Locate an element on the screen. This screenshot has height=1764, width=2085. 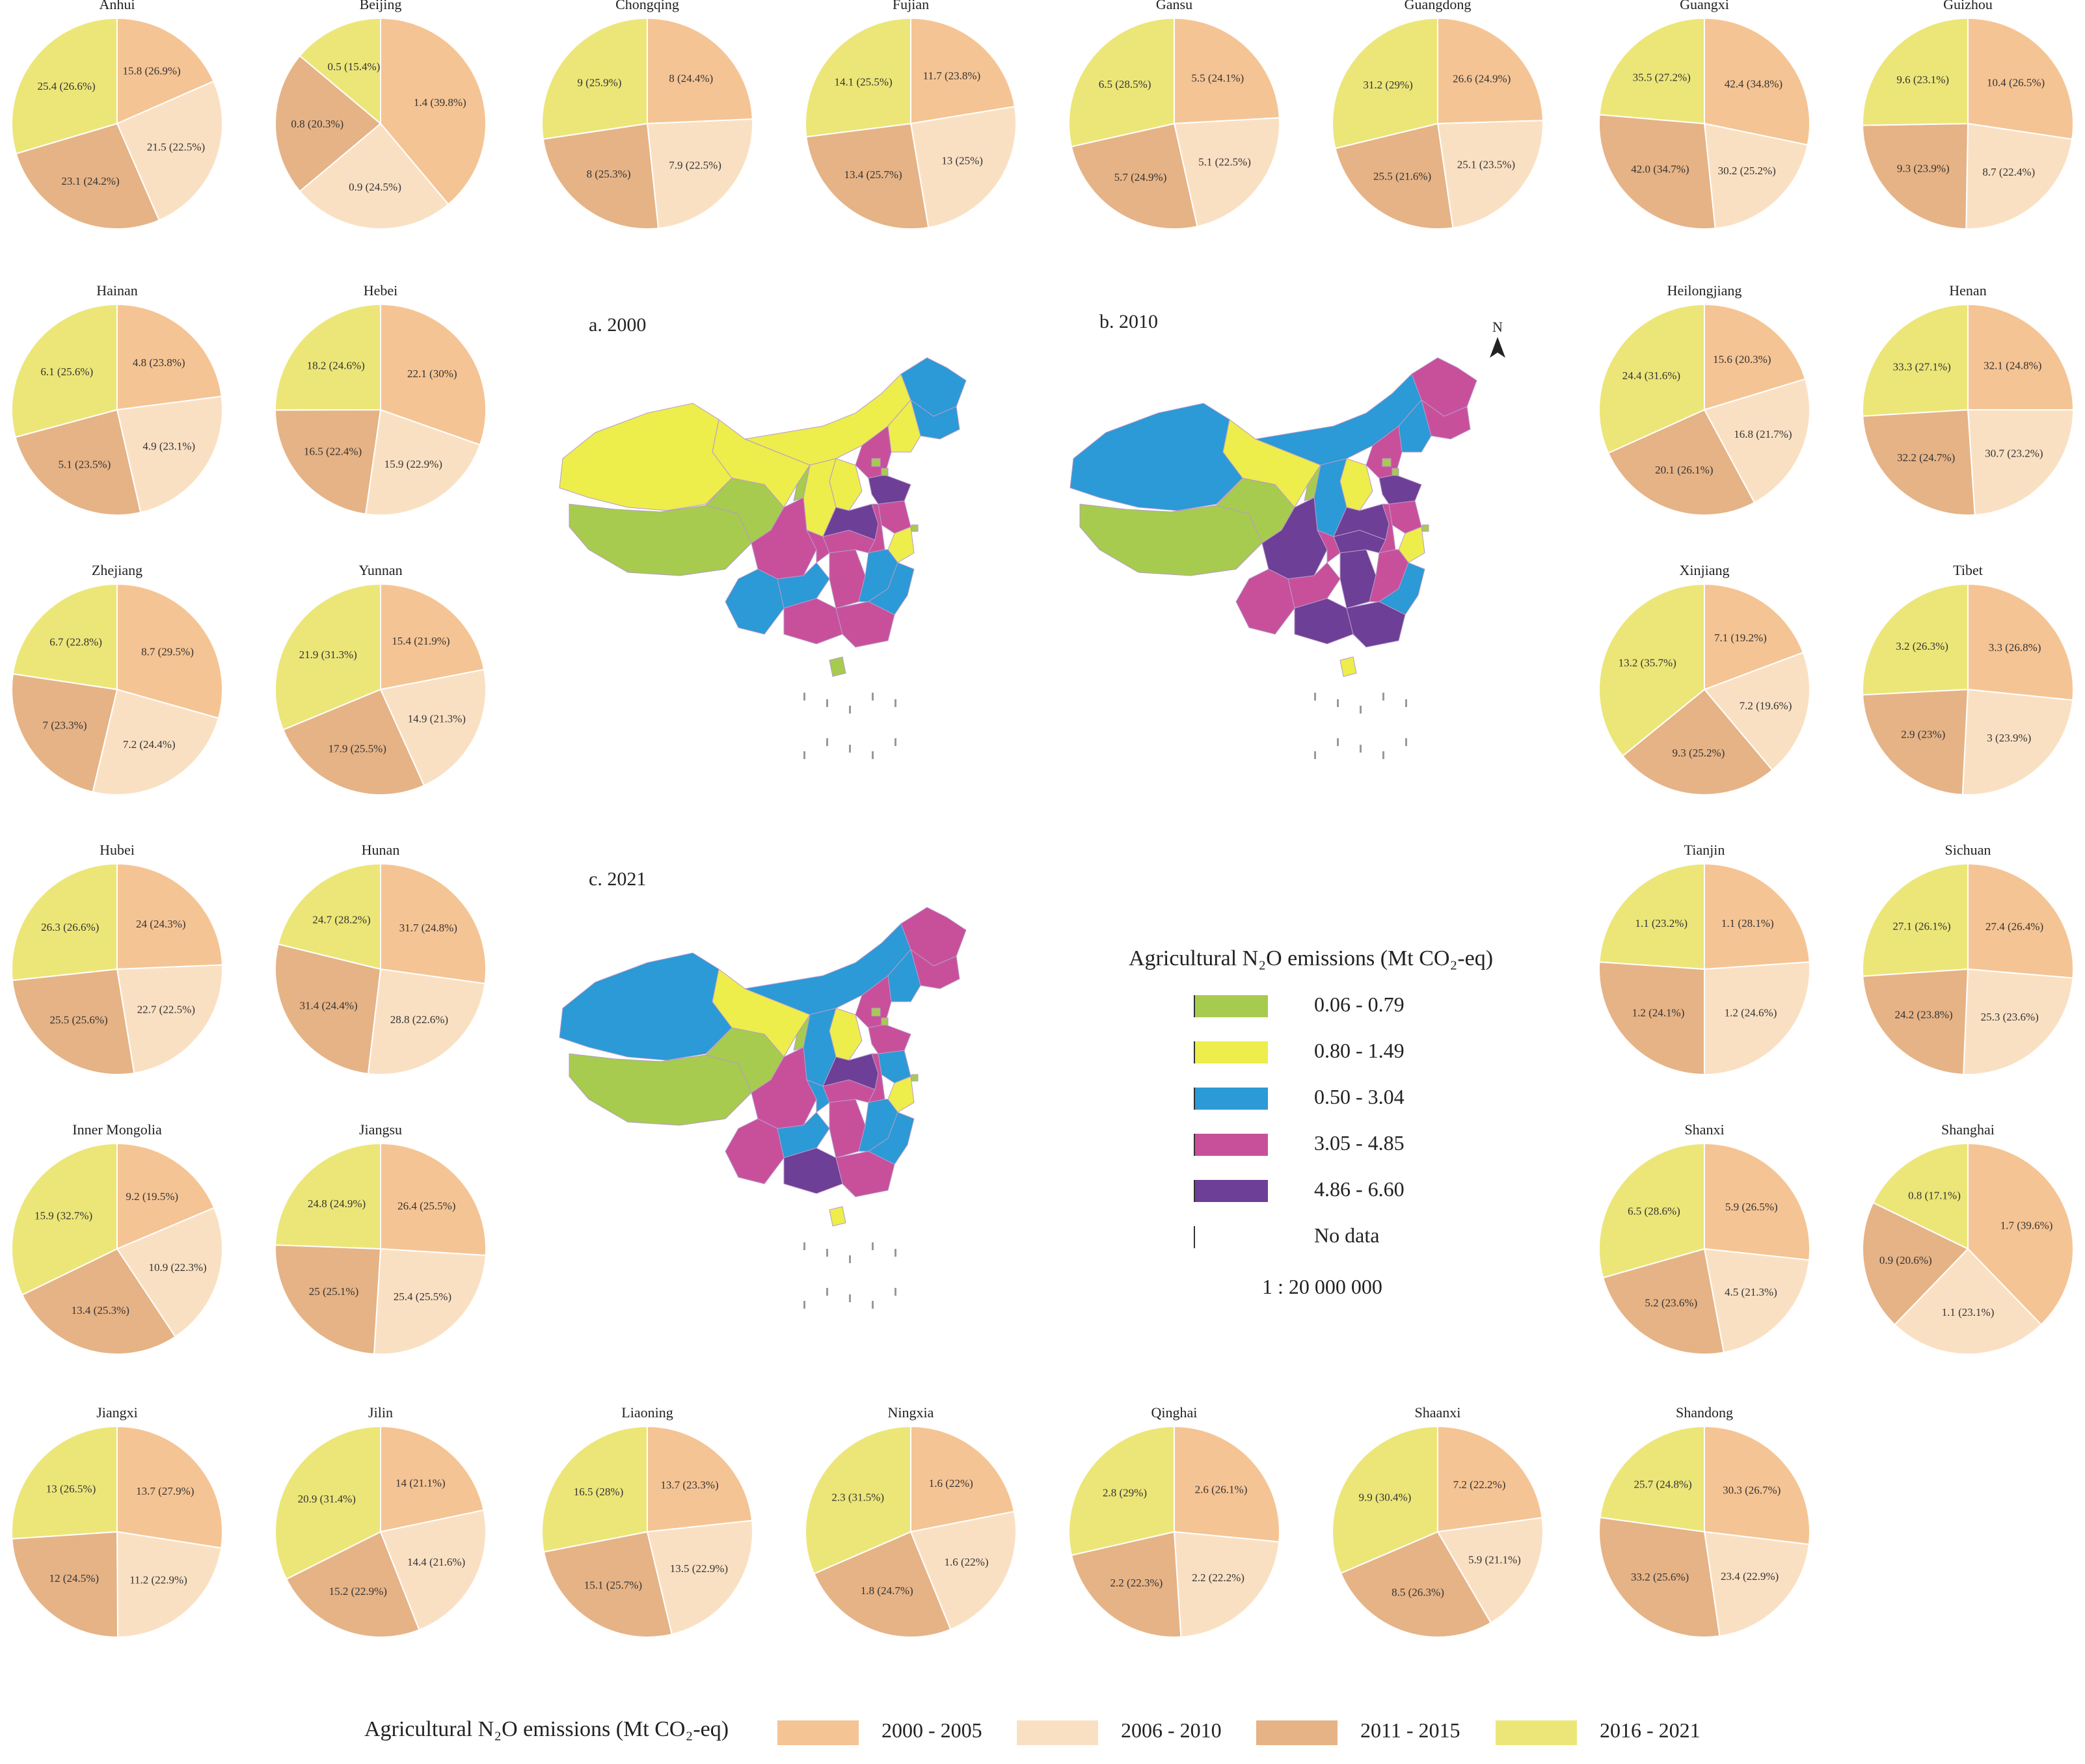
pie-title: Shandong is located at coordinates (1704, 1412).